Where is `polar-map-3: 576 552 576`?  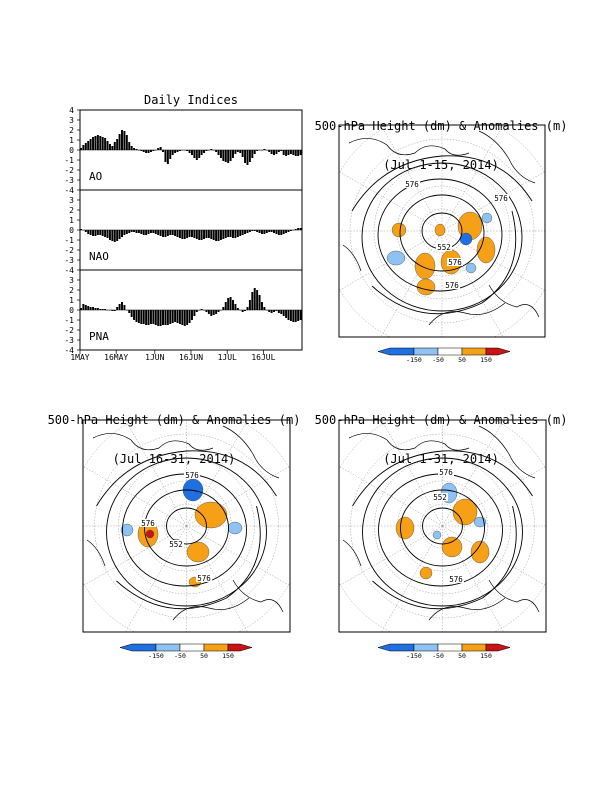
polar-map-3: 576 552 576 is located at coordinates (442, 526).